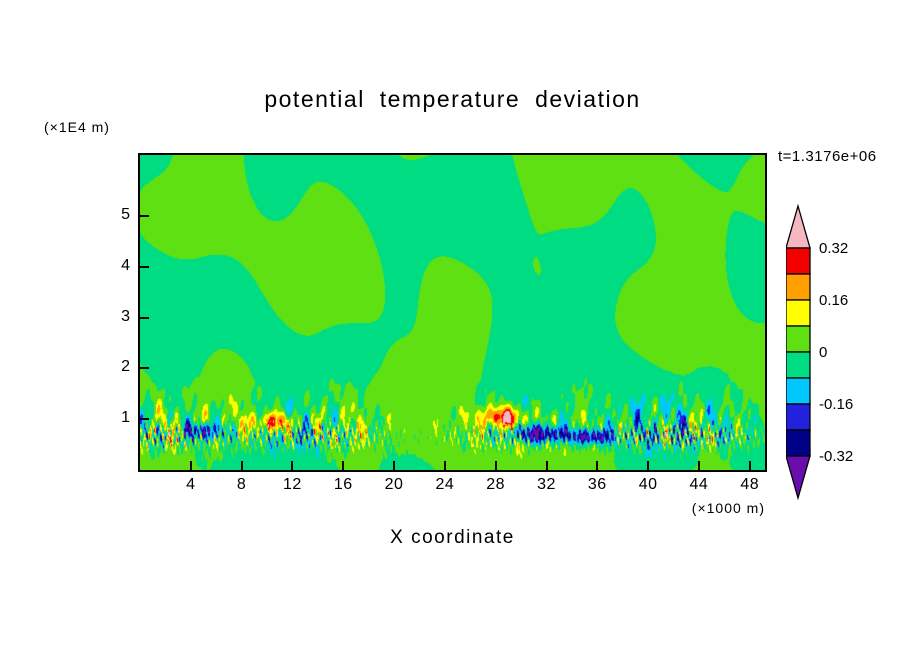  Describe the element at coordinates (798, 226) in the screenshot. I see `colorbar-over-arrow` at that location.